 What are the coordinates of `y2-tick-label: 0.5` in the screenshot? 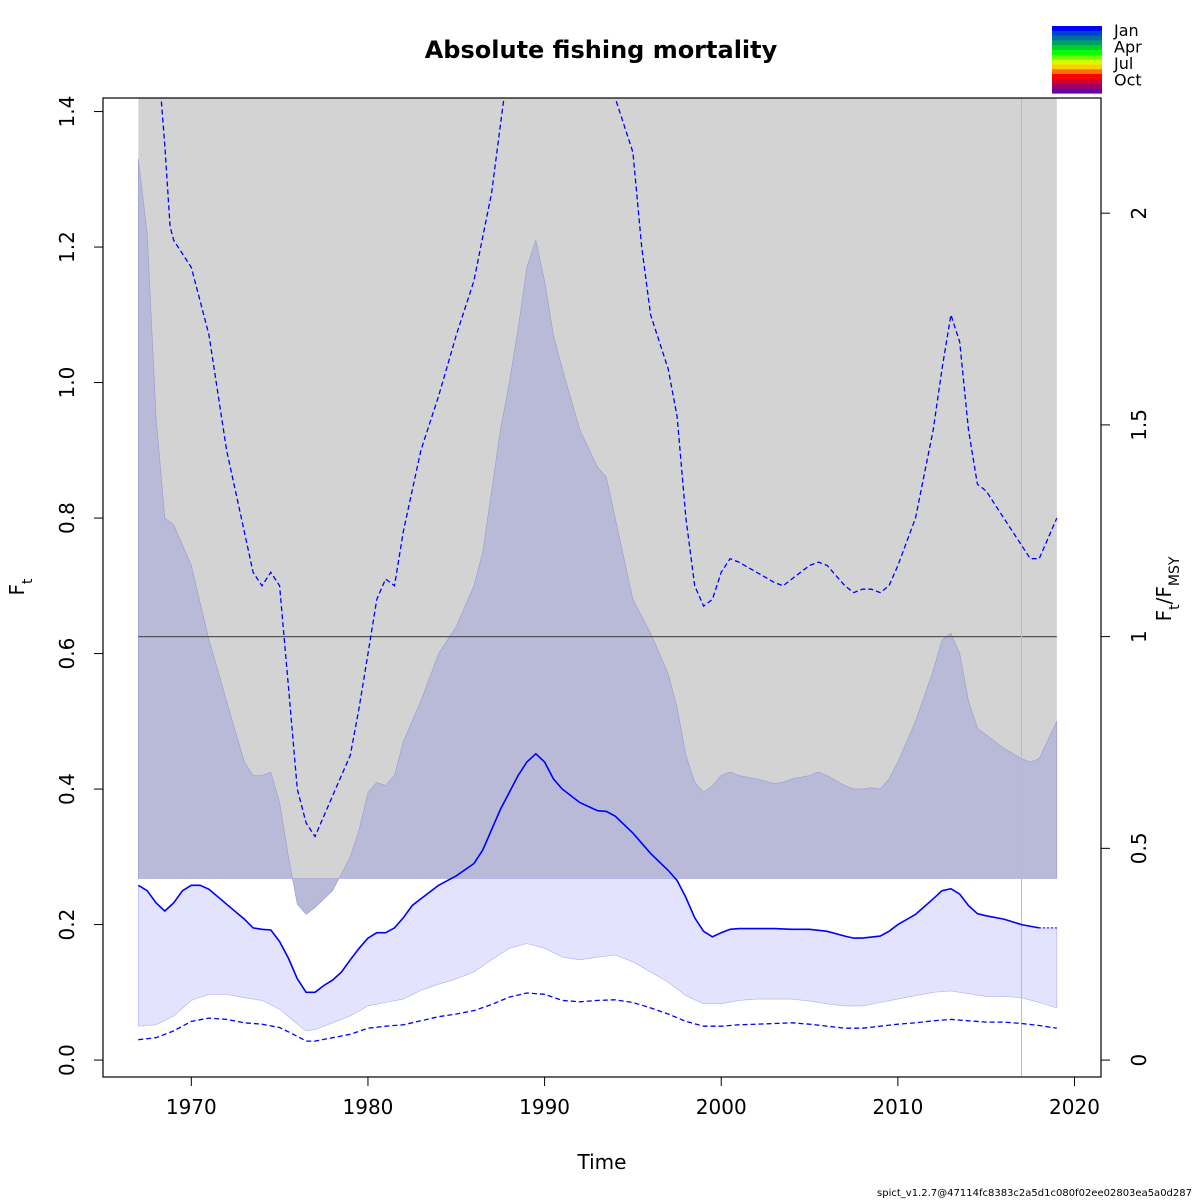 It's located at (1139, 848).